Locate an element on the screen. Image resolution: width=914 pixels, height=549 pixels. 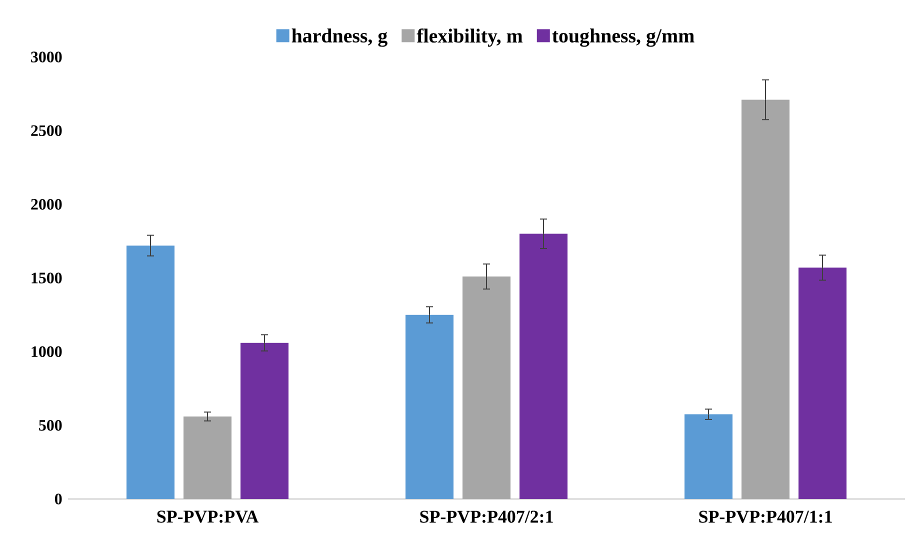
y-tick-label: 0 is located at coordinates (58, 499).